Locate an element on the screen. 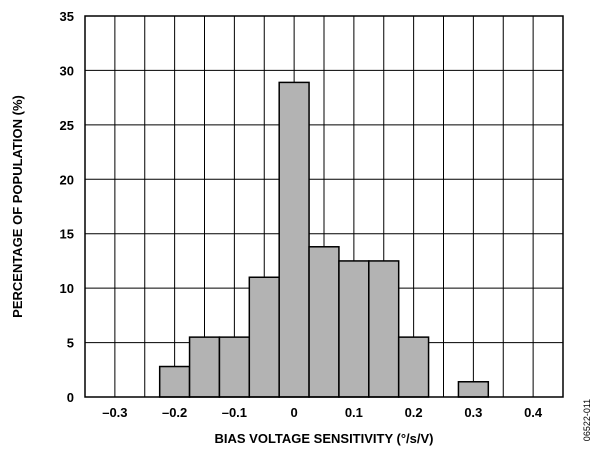  x-tick-label: 0 is located at coordinates (294, 412).